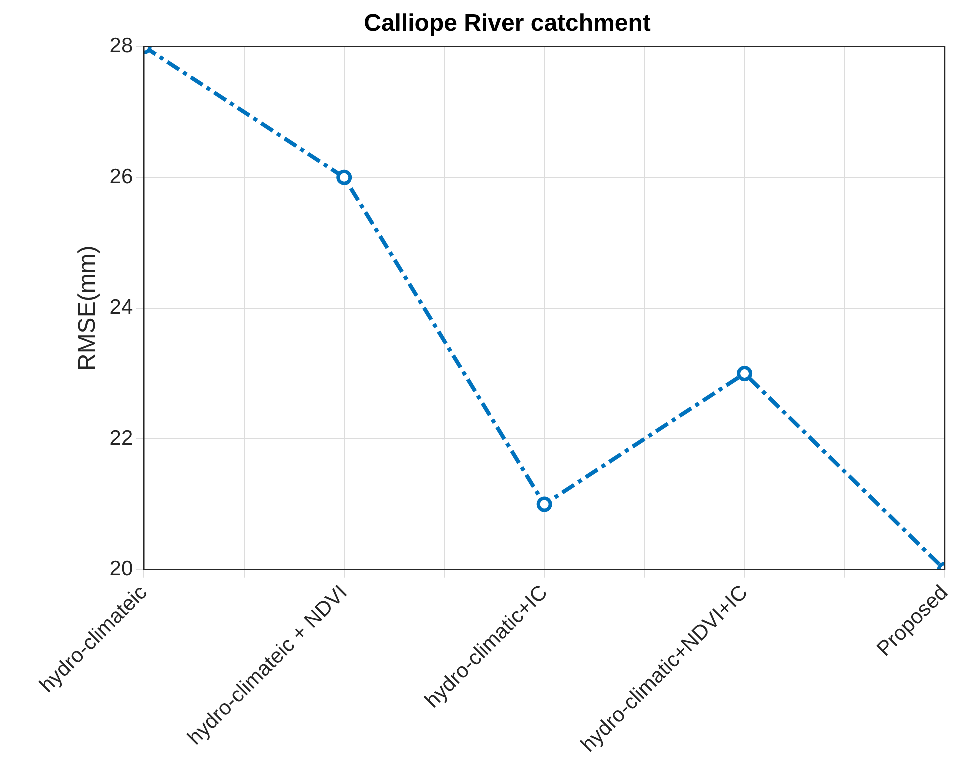 The image size is (967, 765). Describe the element at coordinates (122, 308) in the screenshot. I see `y-tick-label: 24` at that location.